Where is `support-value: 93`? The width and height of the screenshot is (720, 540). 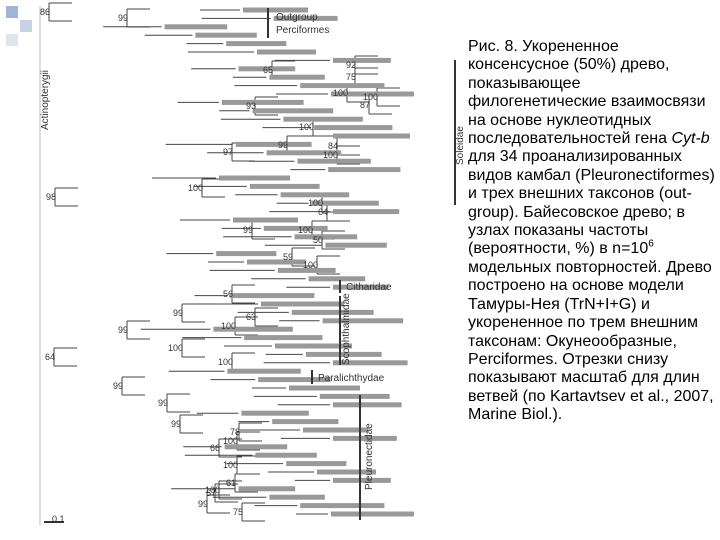
support-value: 93 is located at coordinates (251, 106).